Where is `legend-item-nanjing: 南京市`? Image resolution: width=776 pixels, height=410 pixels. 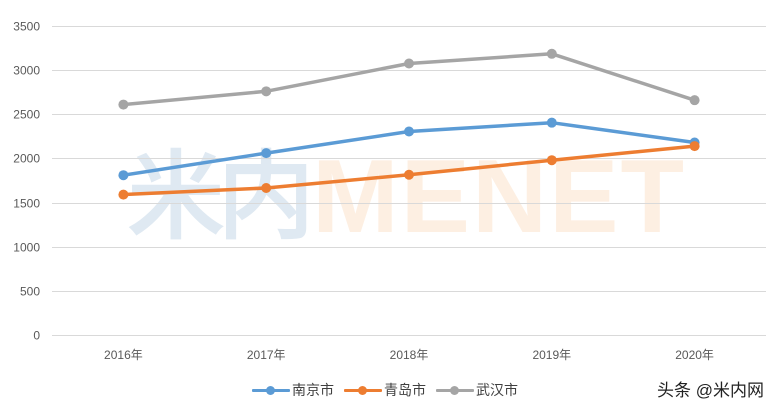 legend-item-nanjing: 南京市 is located at coordinates (293, 390).